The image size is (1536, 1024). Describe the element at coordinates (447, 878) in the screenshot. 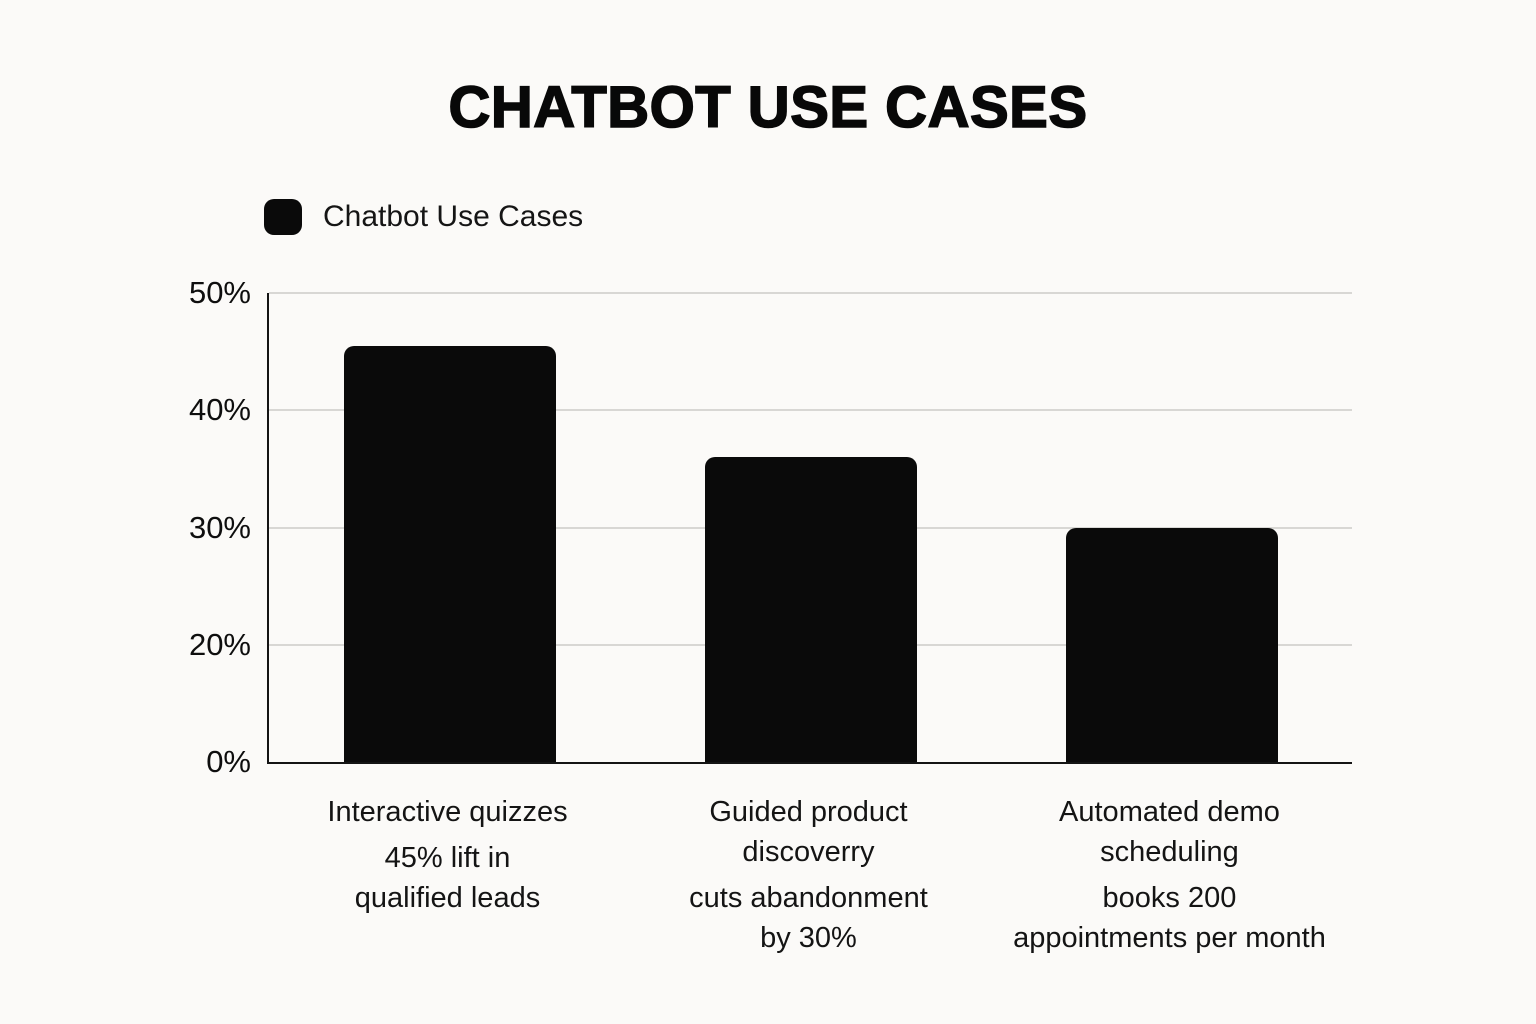

I see `category-description: 45% lift in qualified leads` at that location.